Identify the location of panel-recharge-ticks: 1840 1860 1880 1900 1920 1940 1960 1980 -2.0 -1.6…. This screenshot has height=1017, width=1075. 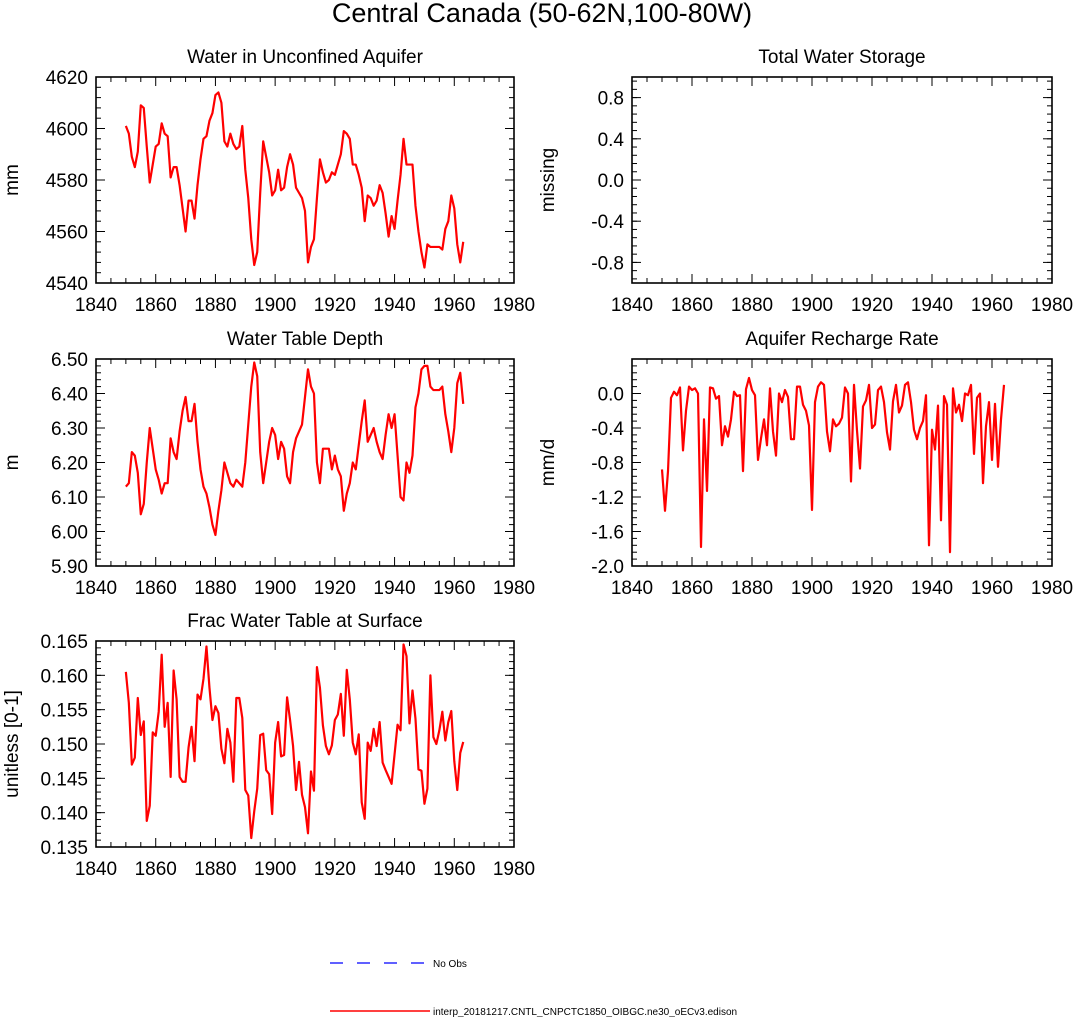
(832, 478).